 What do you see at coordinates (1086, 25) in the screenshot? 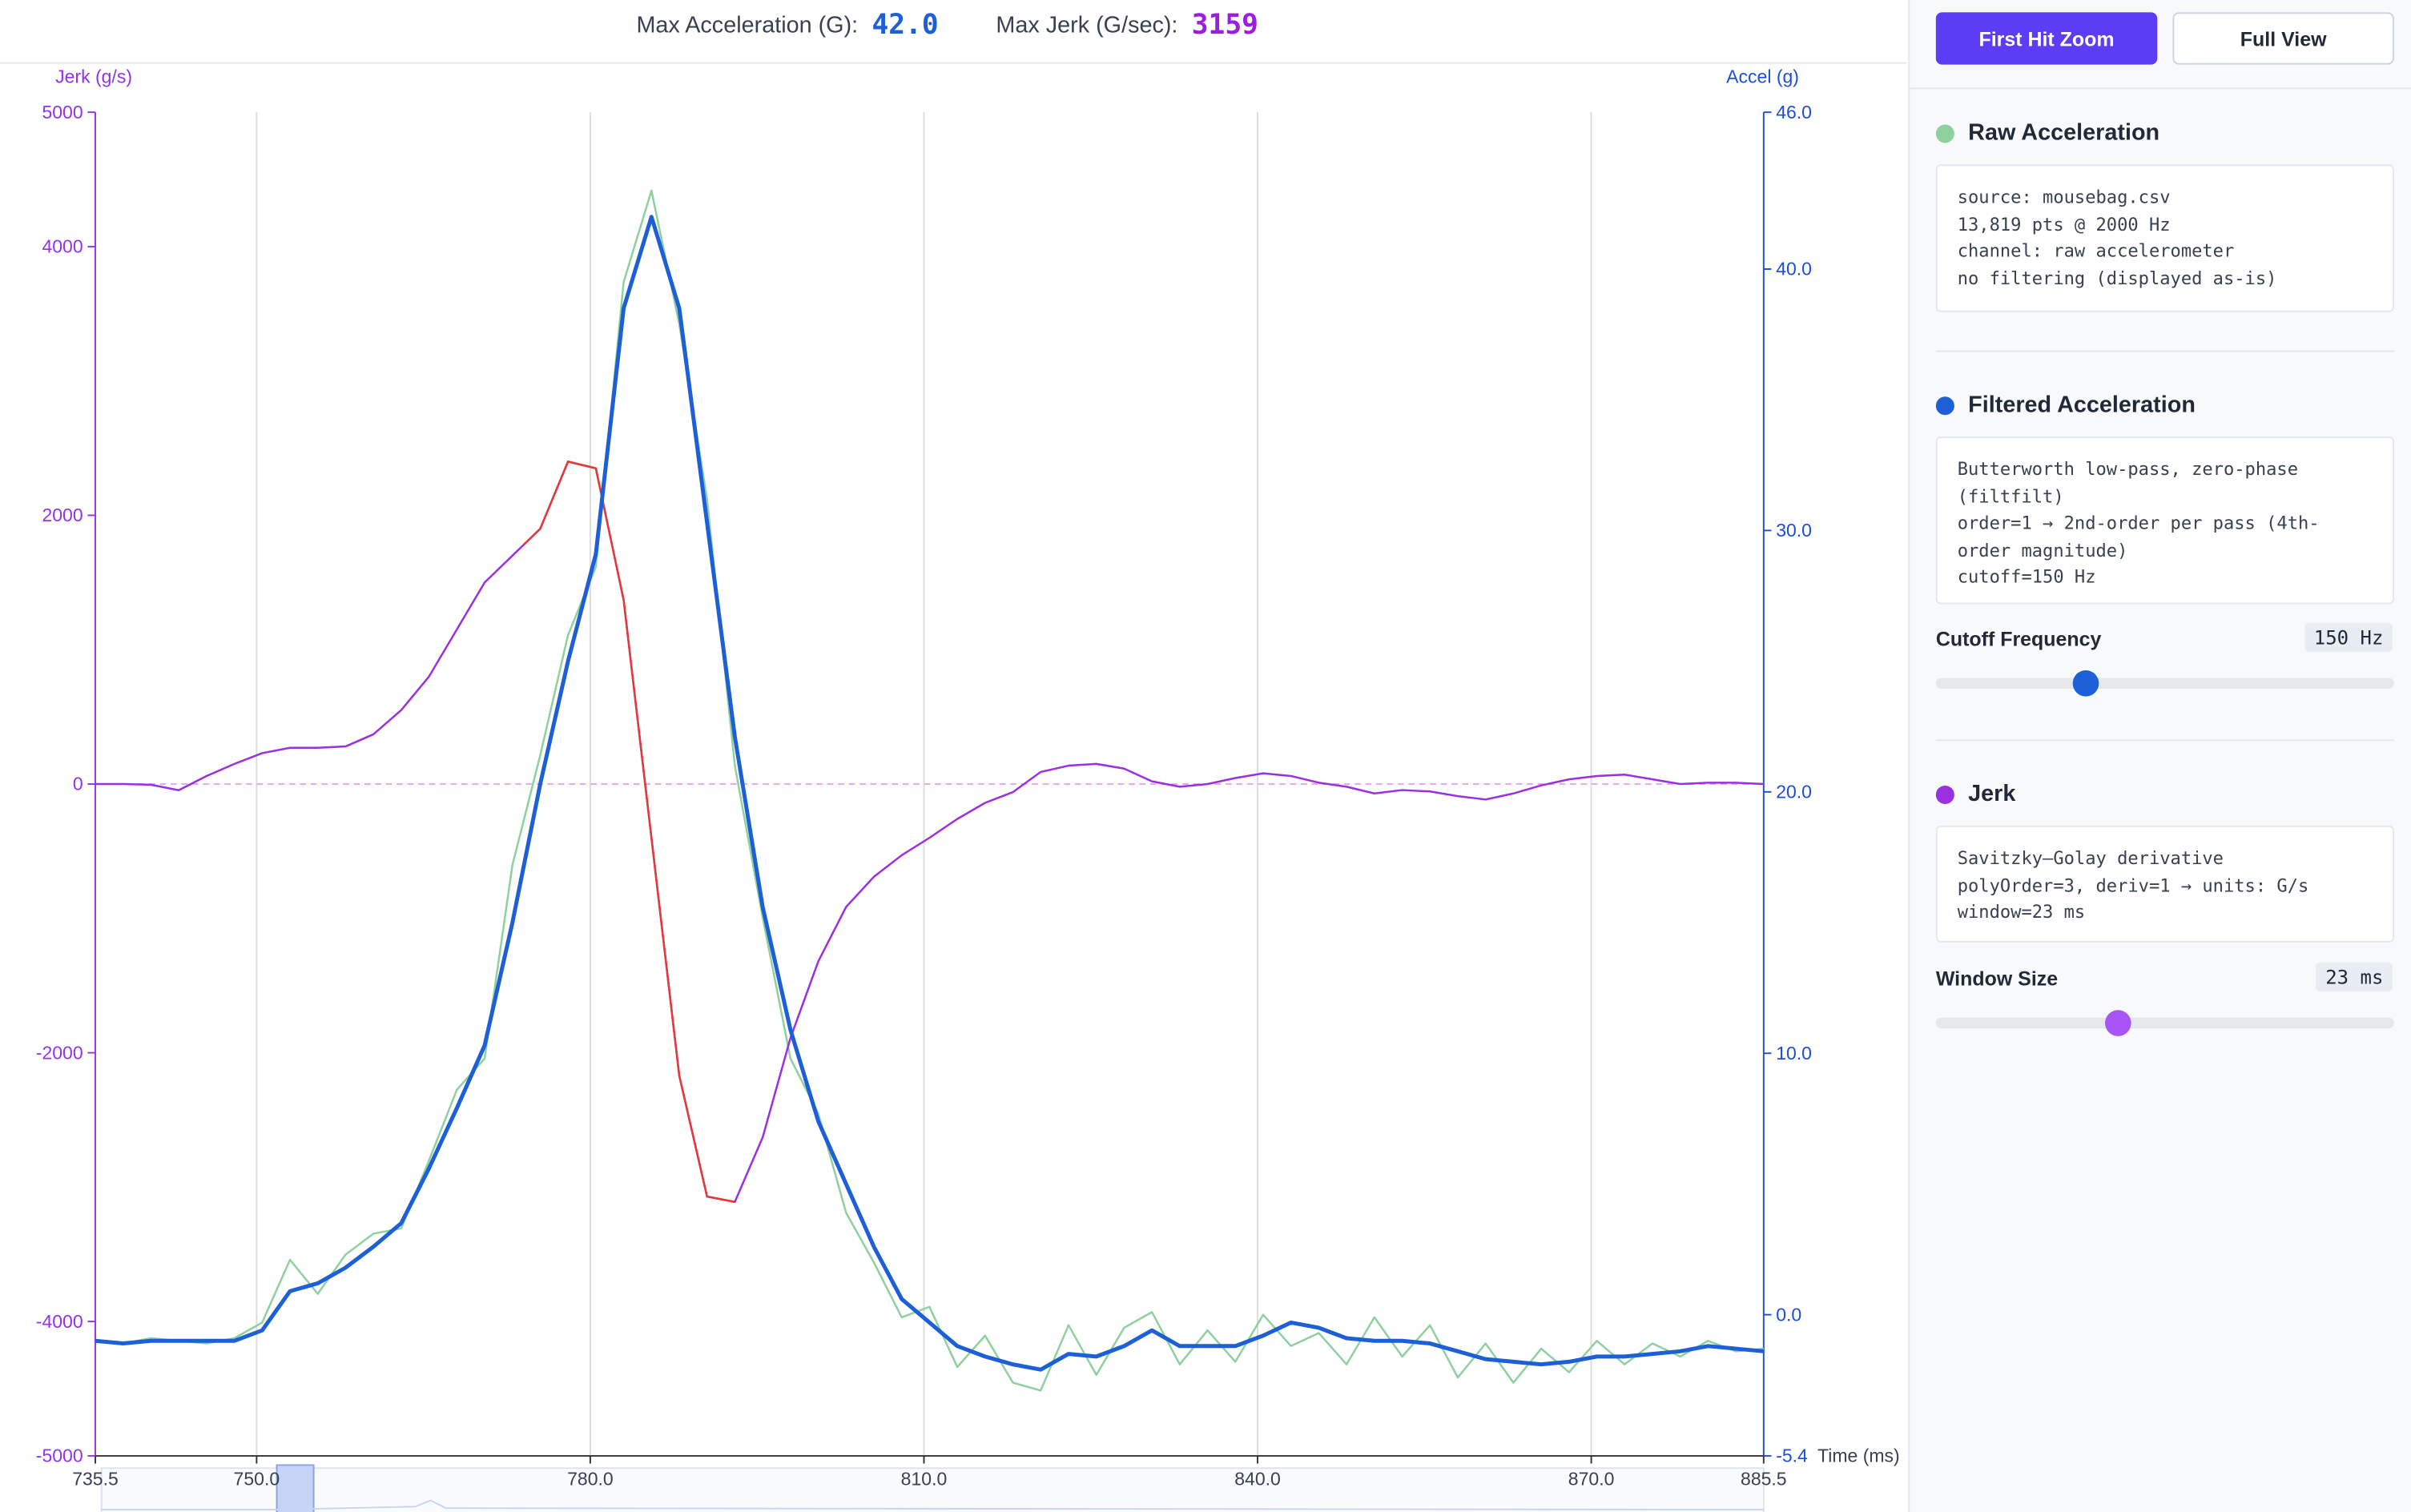
I see `max-jerk-label: Max Jerk (G/sec):` at bounding box center [1086, 25].